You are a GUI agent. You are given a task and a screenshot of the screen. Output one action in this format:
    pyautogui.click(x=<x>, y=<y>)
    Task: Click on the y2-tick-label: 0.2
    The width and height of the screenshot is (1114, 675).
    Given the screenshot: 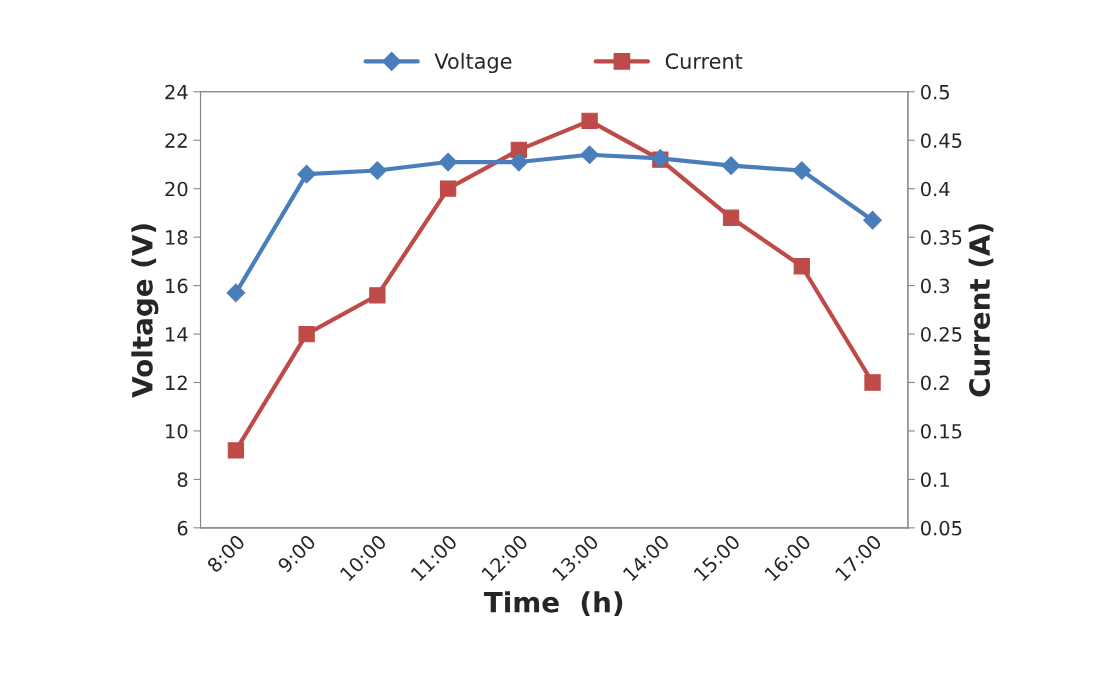 What is the action you would take?
    pyautogui.click(x=935, y=383)
    